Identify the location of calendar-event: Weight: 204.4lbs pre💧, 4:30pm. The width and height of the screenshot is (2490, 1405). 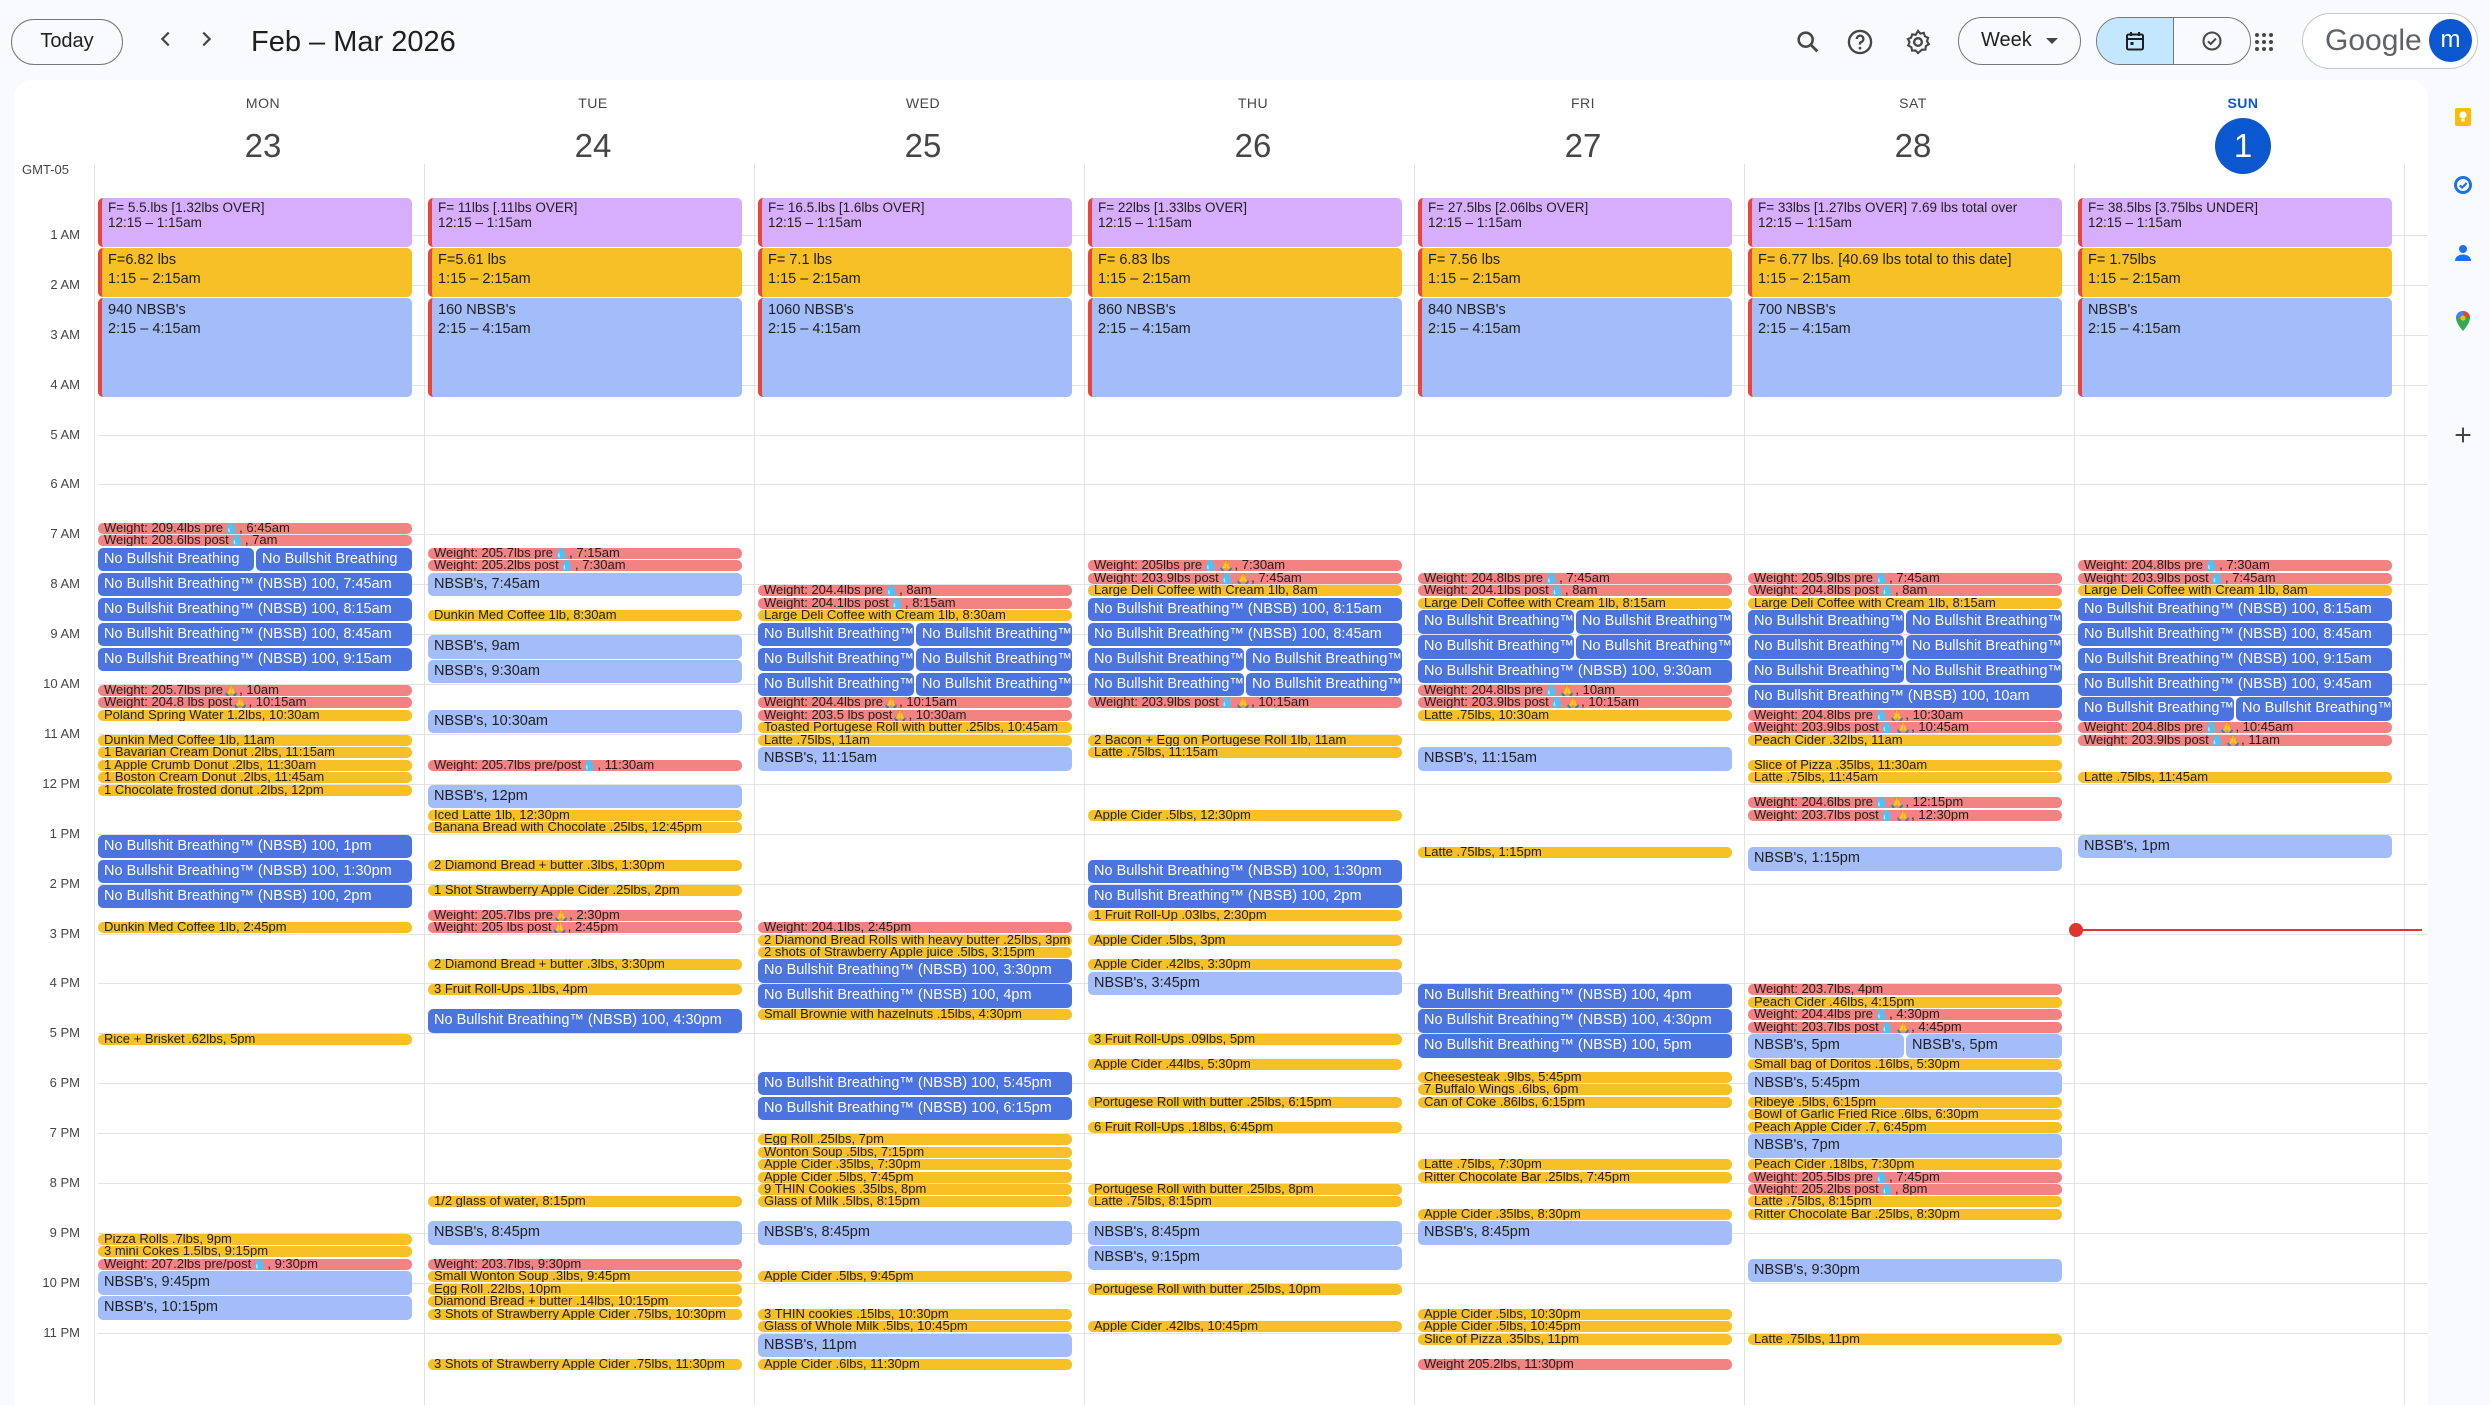
(1905, 1015).